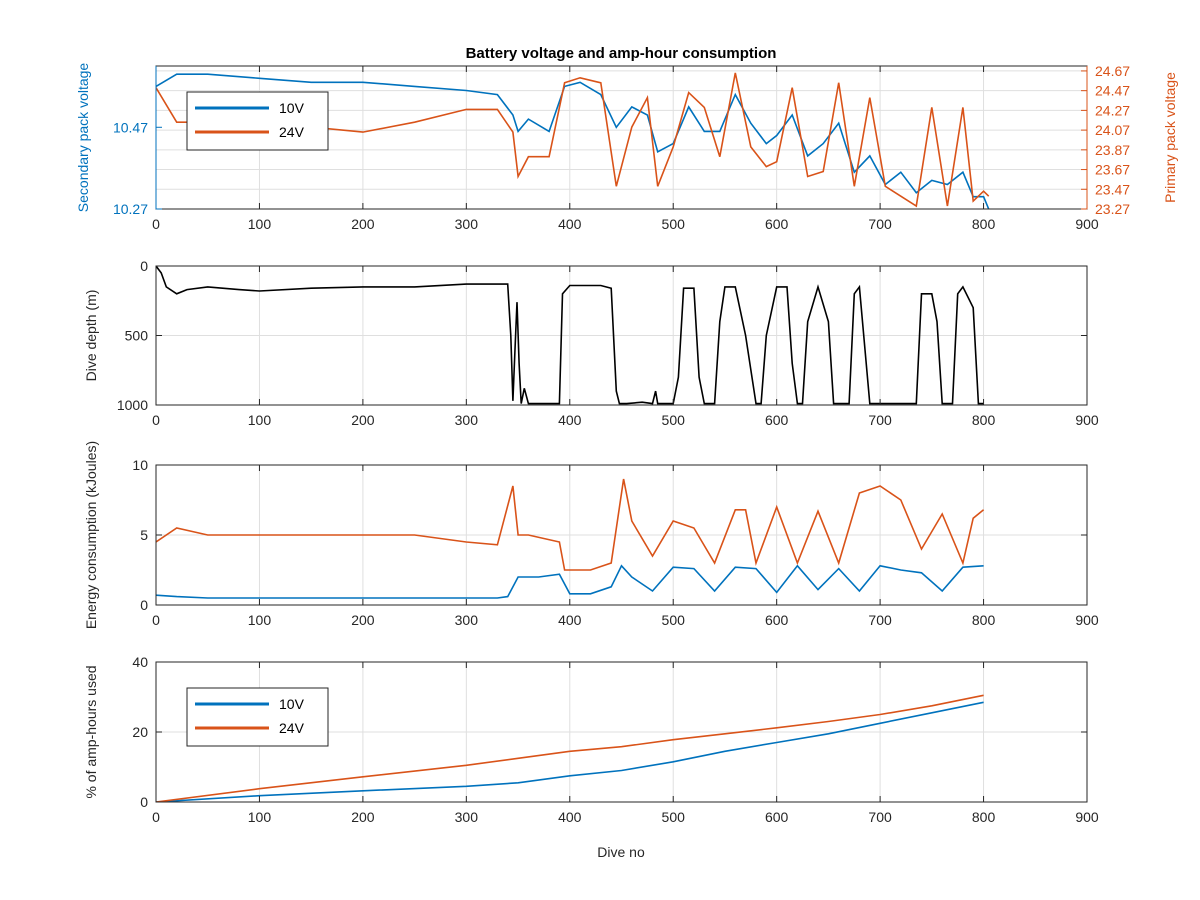 The height and width of the screenshot is (900, 1200). I want to click on figure-title: Battery voltage and amp-hour consumption, so click(621, 53).